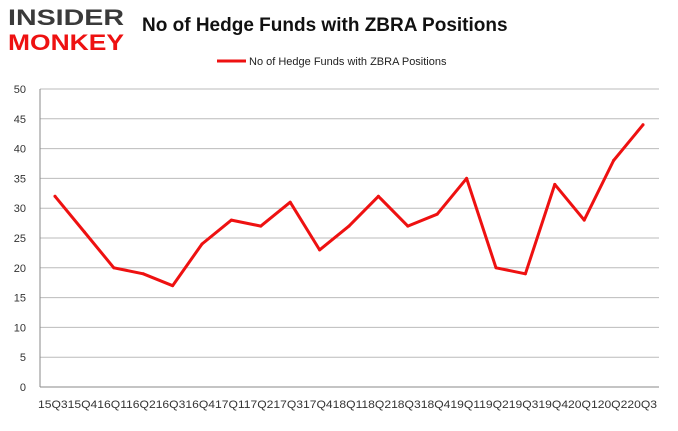 Image resolution: width=678 pixels, height=431 pixels. Describe the element at coordinates (555, 184) in the screenshot. I see `data-point-2019Q4` at that location.